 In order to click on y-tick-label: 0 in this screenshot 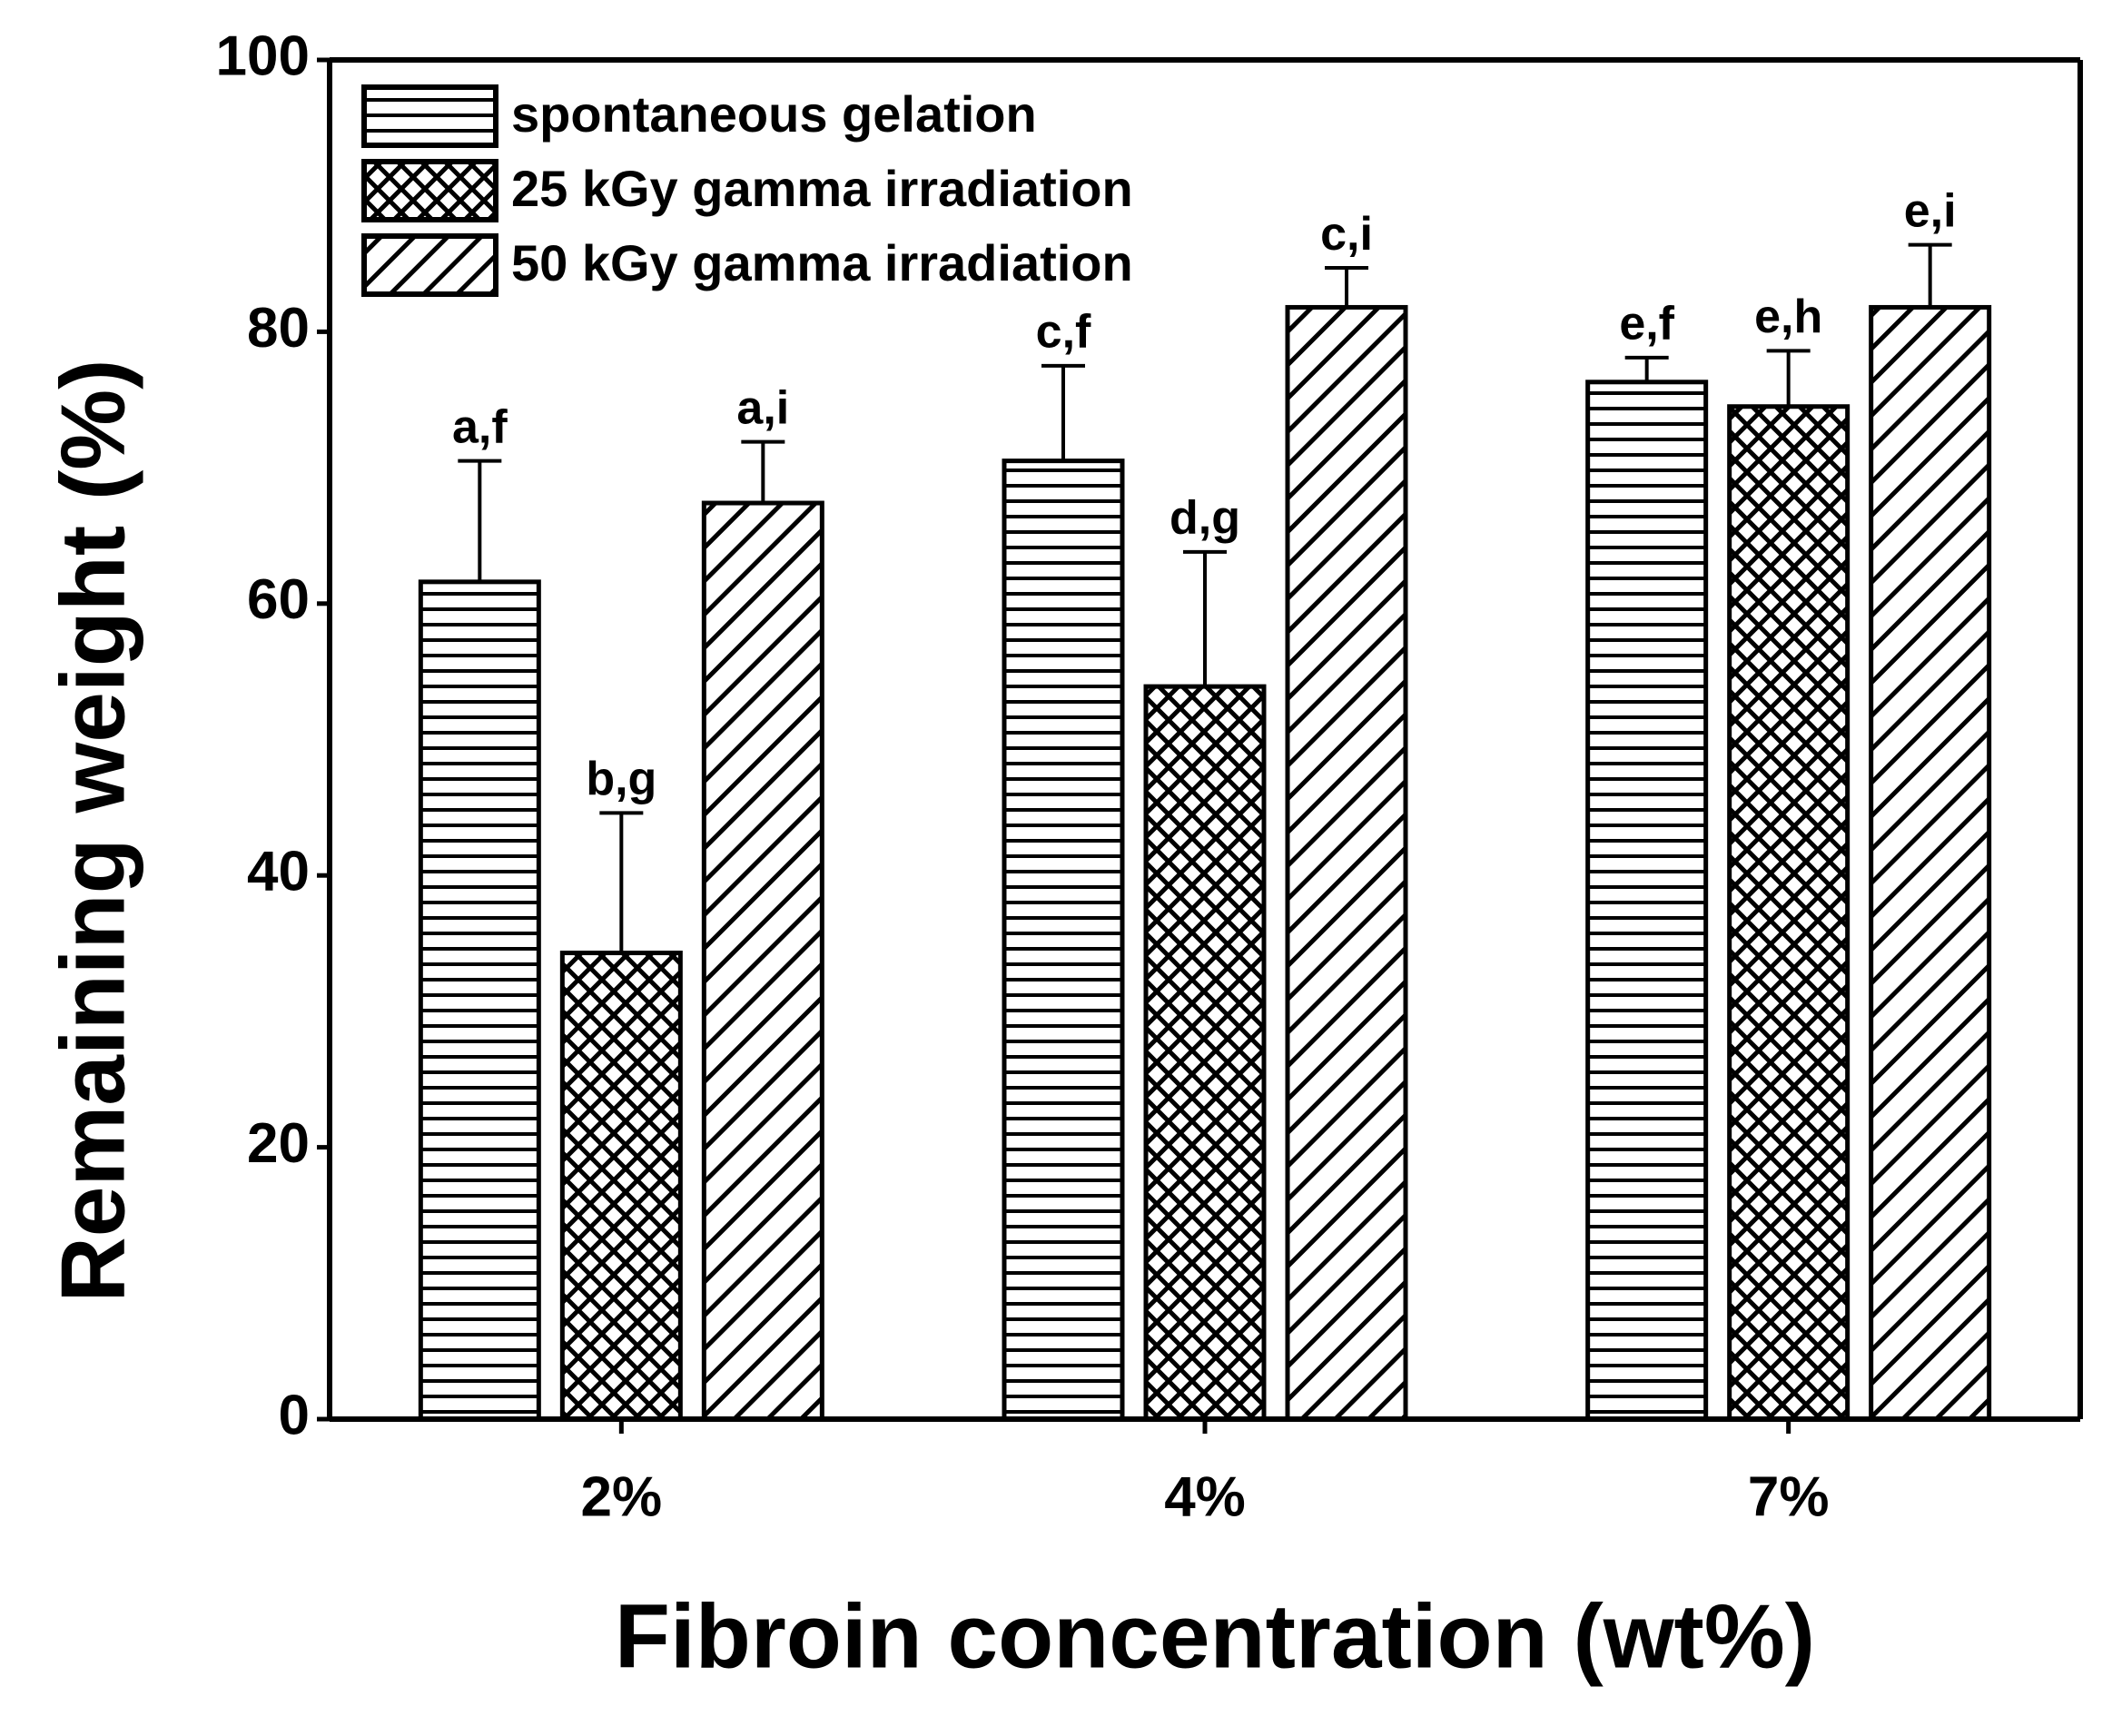, I will do `click(294, 1415)`.